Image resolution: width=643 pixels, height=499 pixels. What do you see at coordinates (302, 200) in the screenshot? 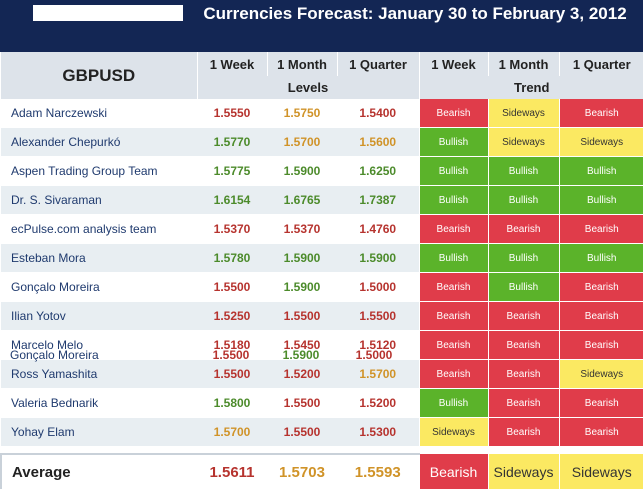
I see `level-cell: 1.6765` at bounding box center [302, 200].